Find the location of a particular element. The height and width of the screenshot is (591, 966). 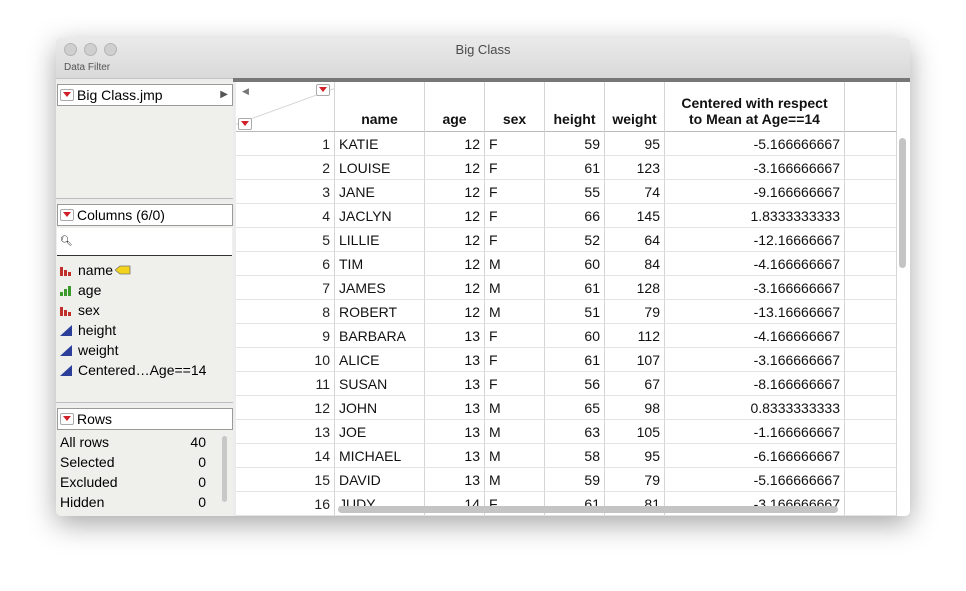

column-search: 🔍︎ is located at coordinates (144, 242).